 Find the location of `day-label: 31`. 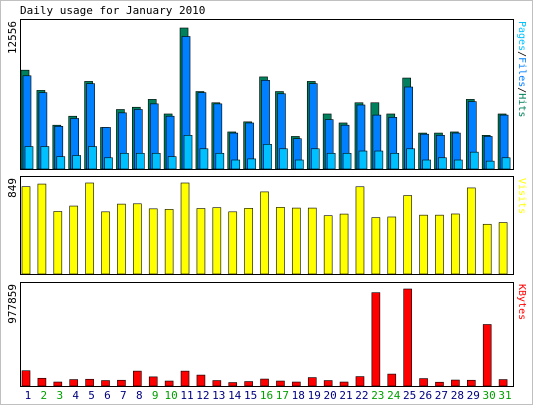

day-label: 31 is located at coordinates (504, 395).